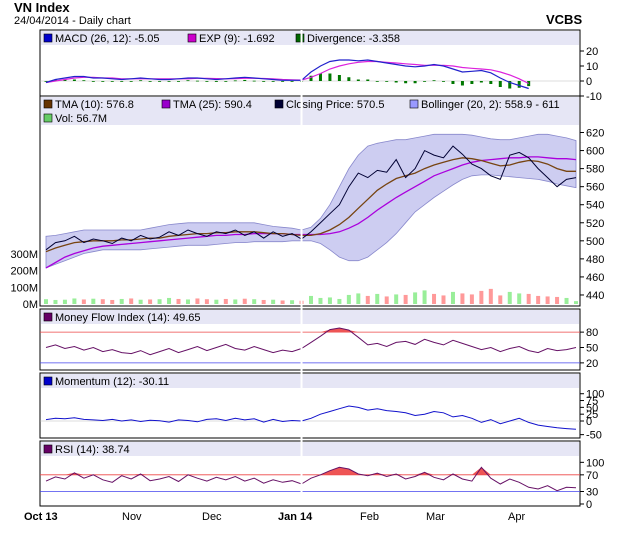 This screenshot has height=535, width=620. What do you see at coordinates (72, 21) in the screenshot?
I see `chart-subtitle: 24/04/2014 - Daily chart` at bounding box center [72, 21].